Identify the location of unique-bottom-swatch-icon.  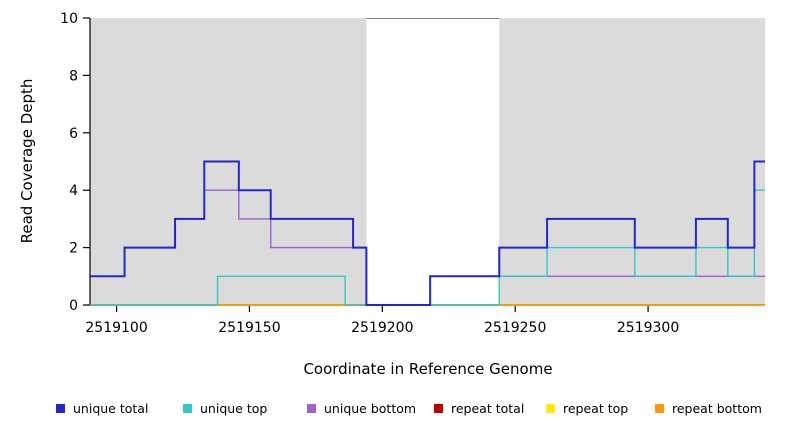
(311, 408).